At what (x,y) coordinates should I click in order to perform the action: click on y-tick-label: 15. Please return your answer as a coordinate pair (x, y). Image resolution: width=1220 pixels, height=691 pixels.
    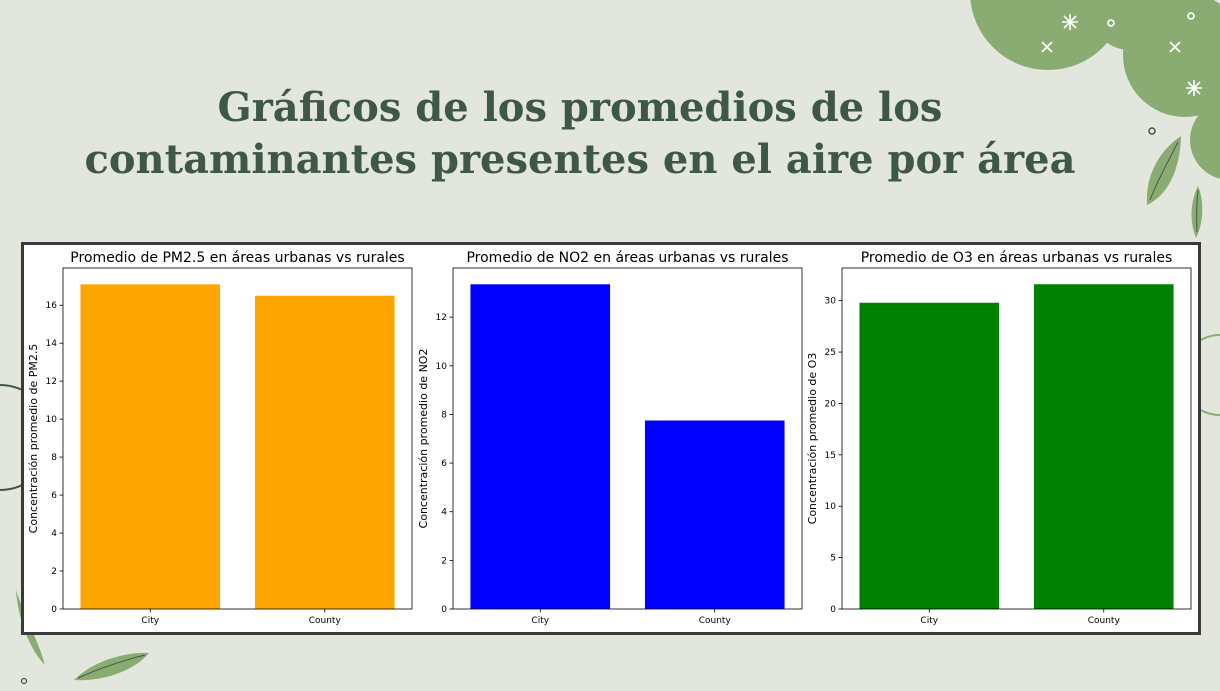
    Looking at the image, I should click on (830, 456).